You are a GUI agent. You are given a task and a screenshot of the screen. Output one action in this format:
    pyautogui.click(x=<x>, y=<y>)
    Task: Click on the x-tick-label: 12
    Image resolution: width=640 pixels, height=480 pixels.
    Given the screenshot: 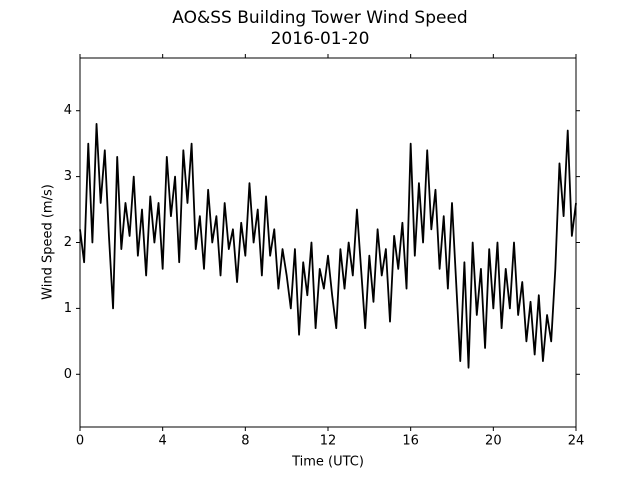 What is the action you would take?
    pyautogui.click(x=328, y=441)
    